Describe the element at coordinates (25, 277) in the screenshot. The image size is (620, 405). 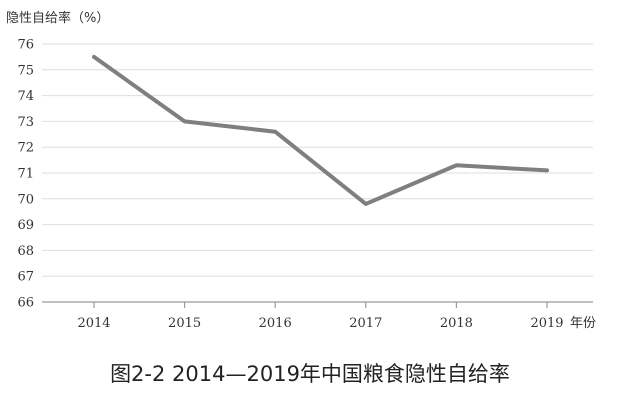
I see `y-tick-label: 67` at that location.